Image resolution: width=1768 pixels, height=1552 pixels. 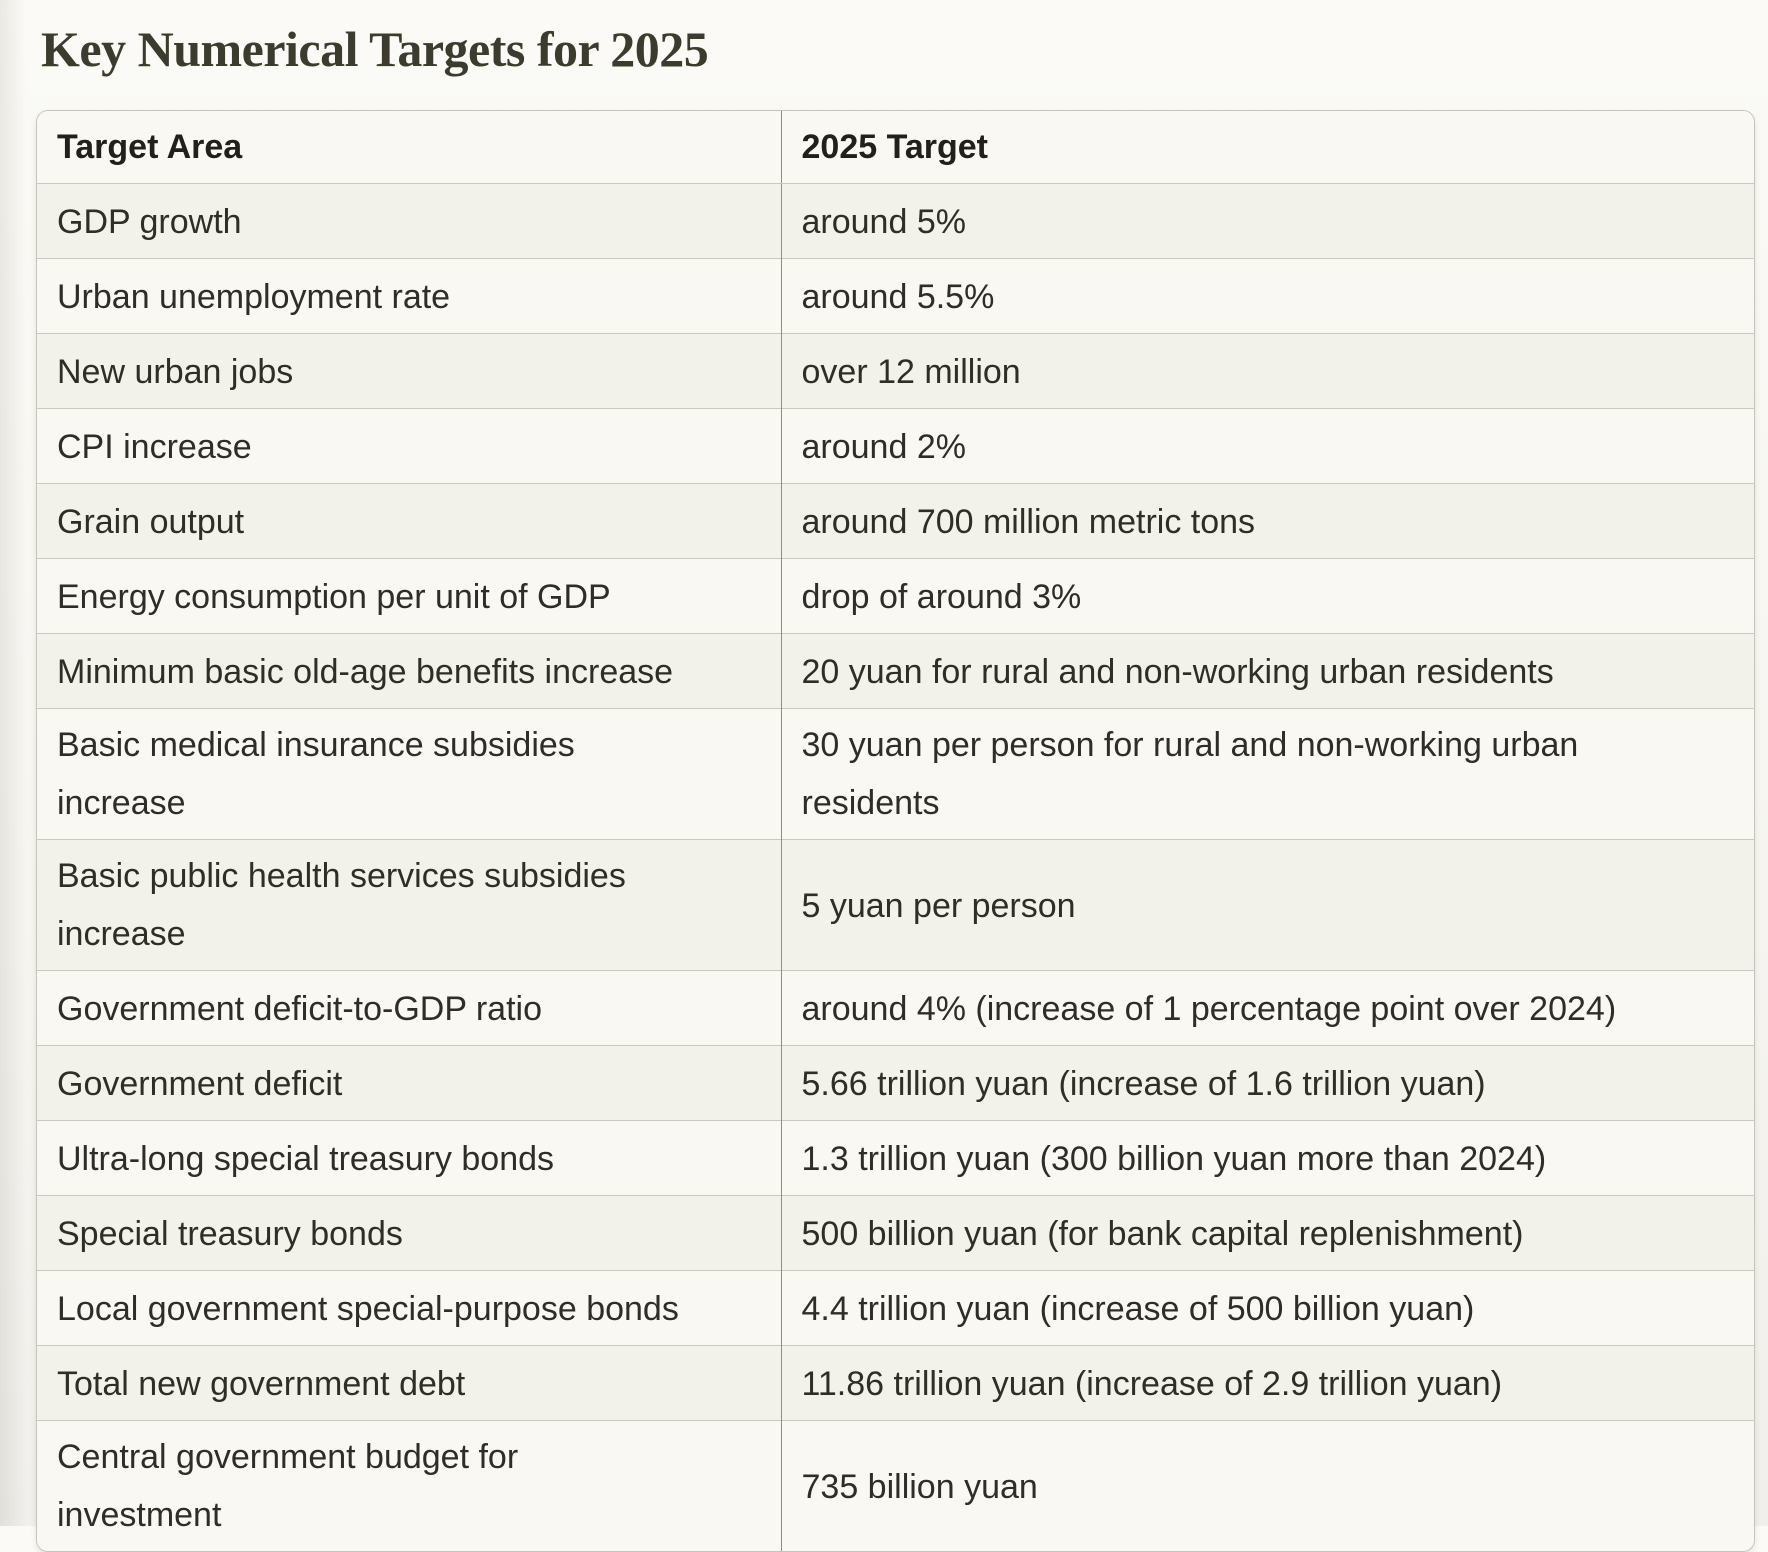 I want to click on target-area-text: Government deficit-to-GDP ratio, so click(x=299, y=1009).